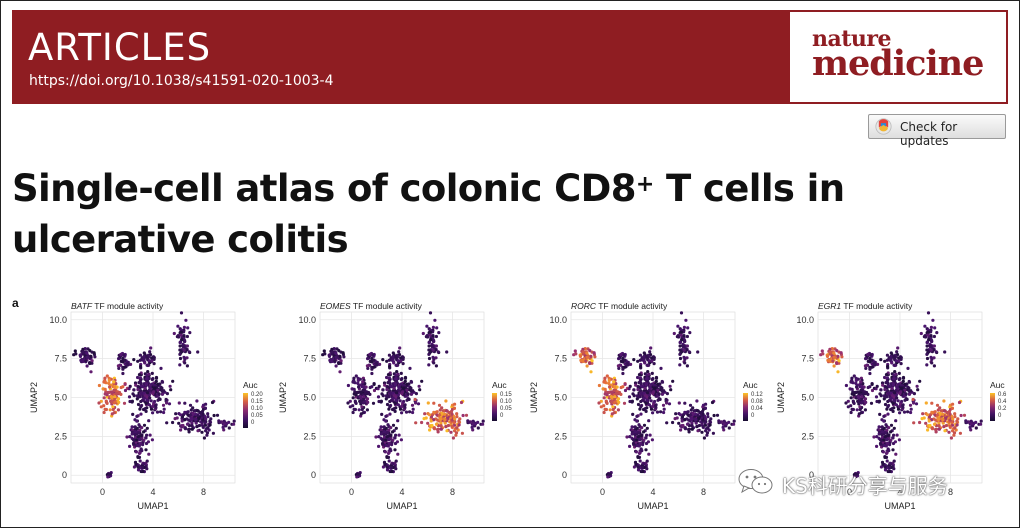 This screenshot has height=532, width=1020. What do you see at coordinates (534, 397) in the screenshot?
I see `y-axis-label: UMAP2` at bounding box center [534, 397].